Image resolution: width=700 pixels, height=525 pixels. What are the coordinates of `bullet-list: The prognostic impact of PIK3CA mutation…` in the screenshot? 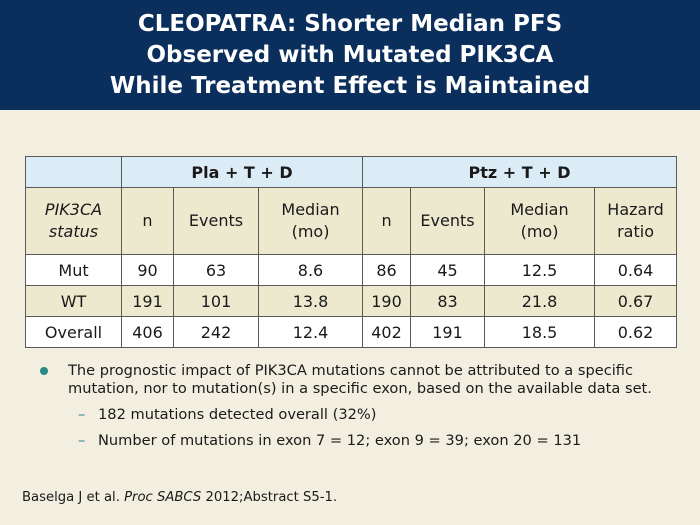 It's located at (350, 406).